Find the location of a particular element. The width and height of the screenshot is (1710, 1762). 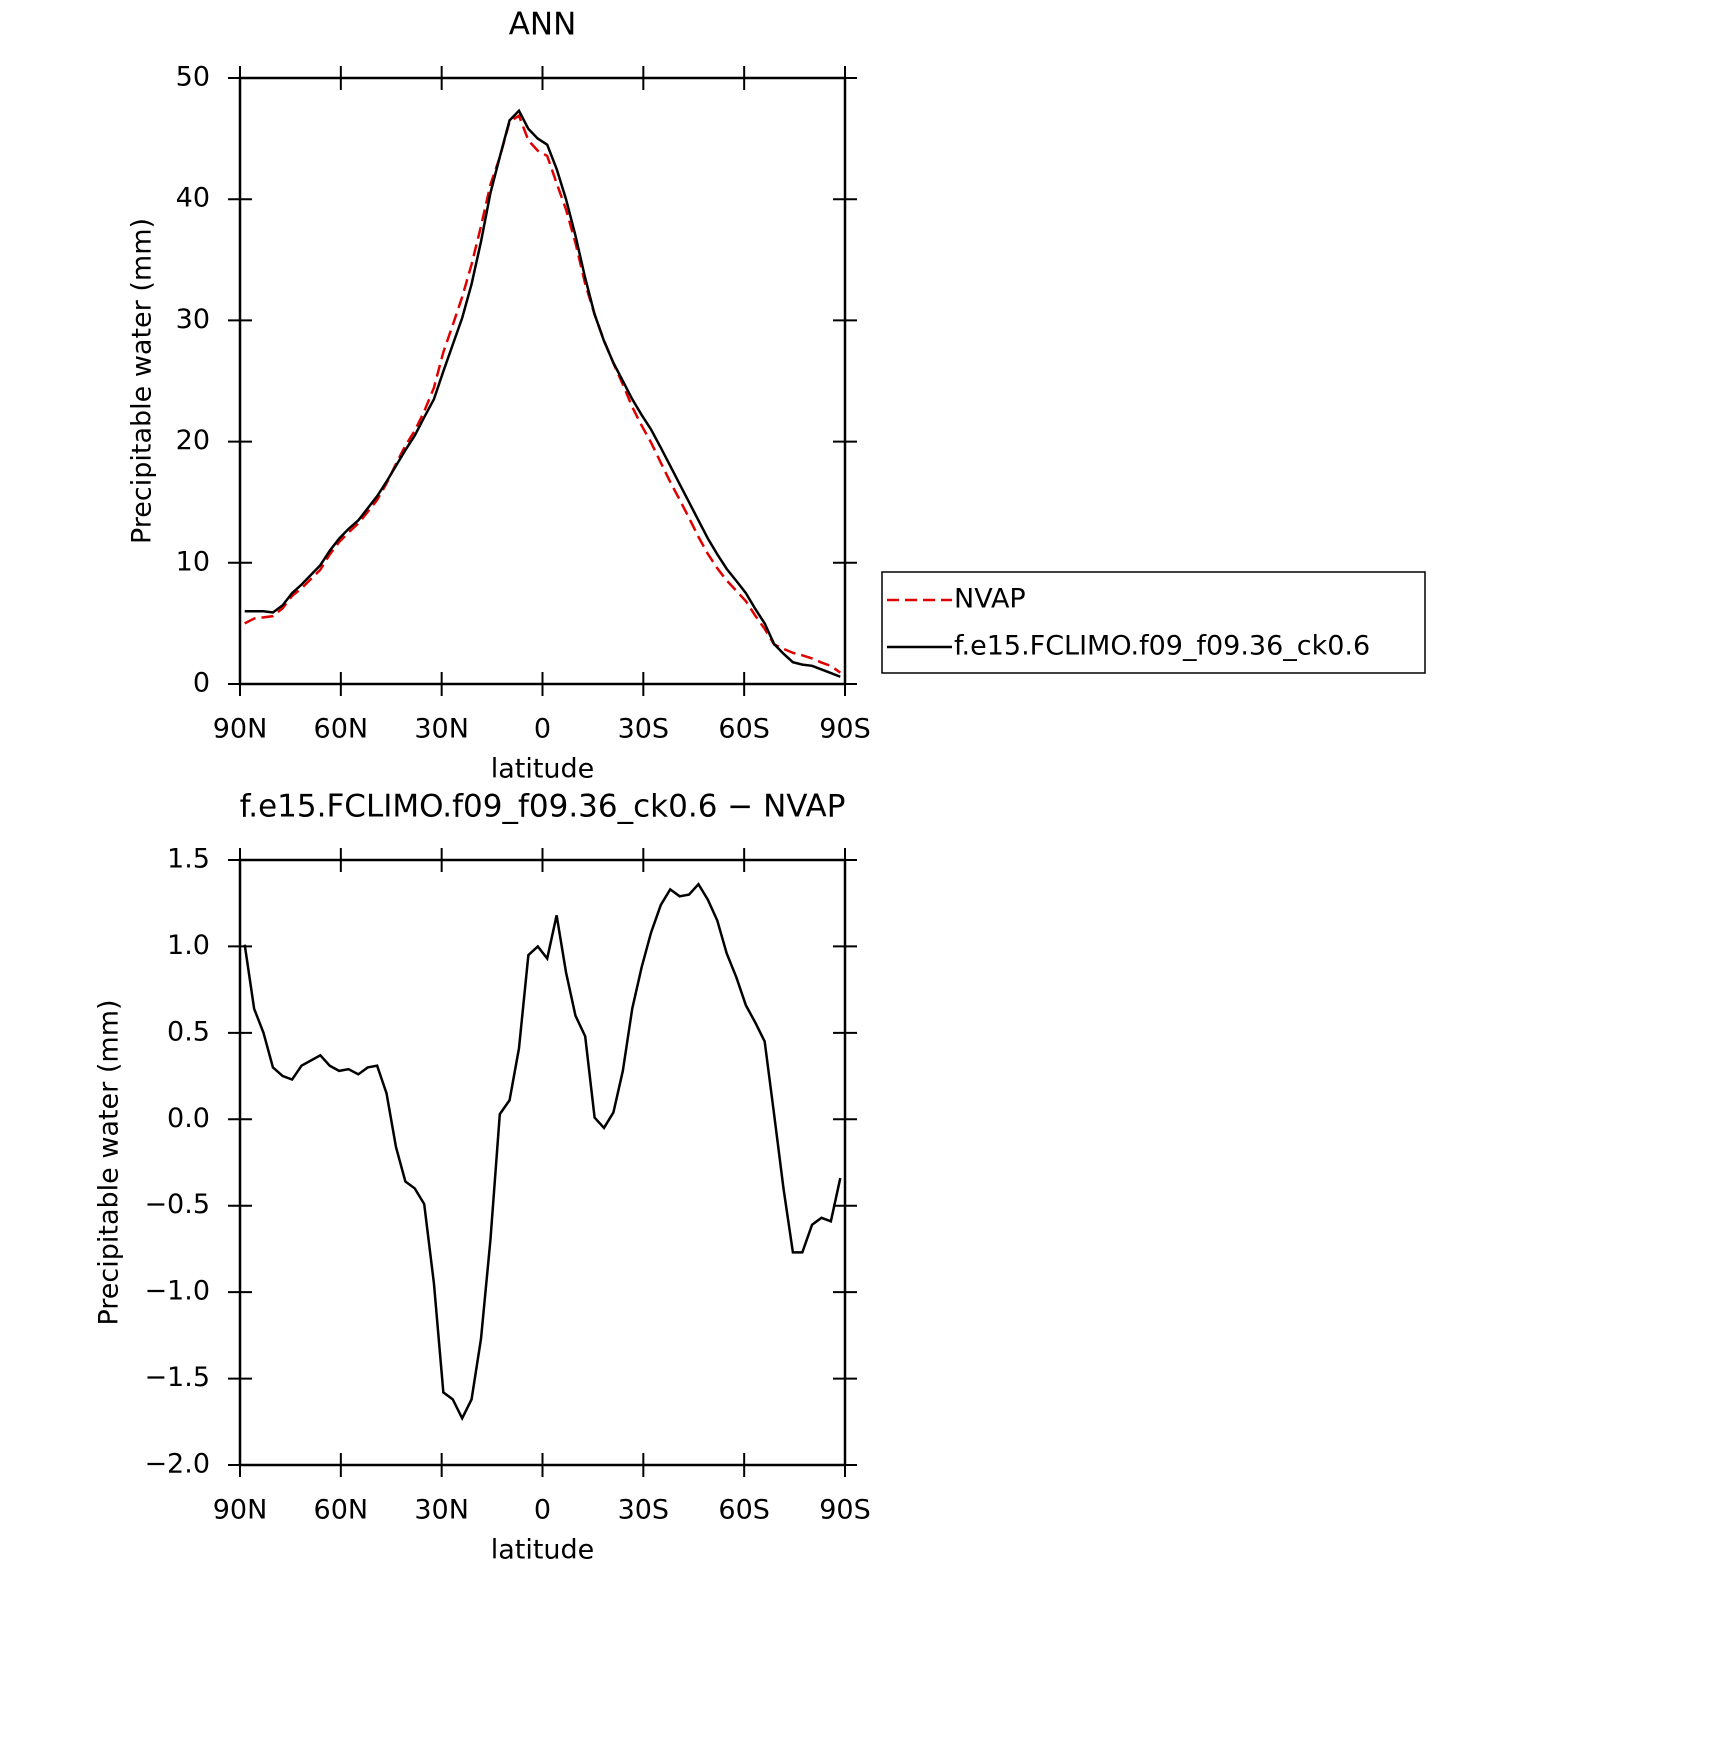

legend-label: f.e15.FCLIMO.f09_f09.36_ck0.6 is located at coordinates (1162, 646).